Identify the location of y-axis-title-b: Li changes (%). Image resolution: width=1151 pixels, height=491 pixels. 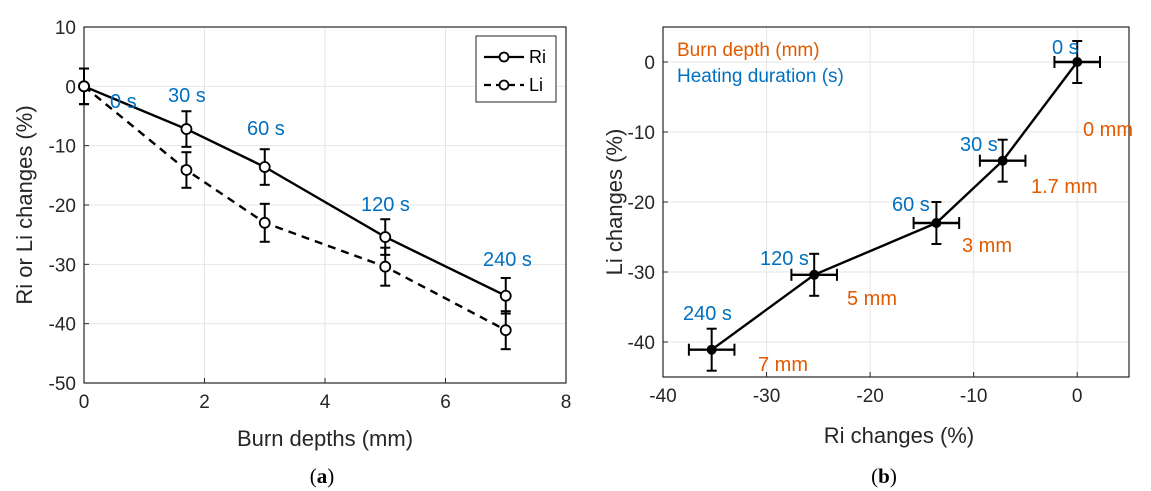
(614, 202).